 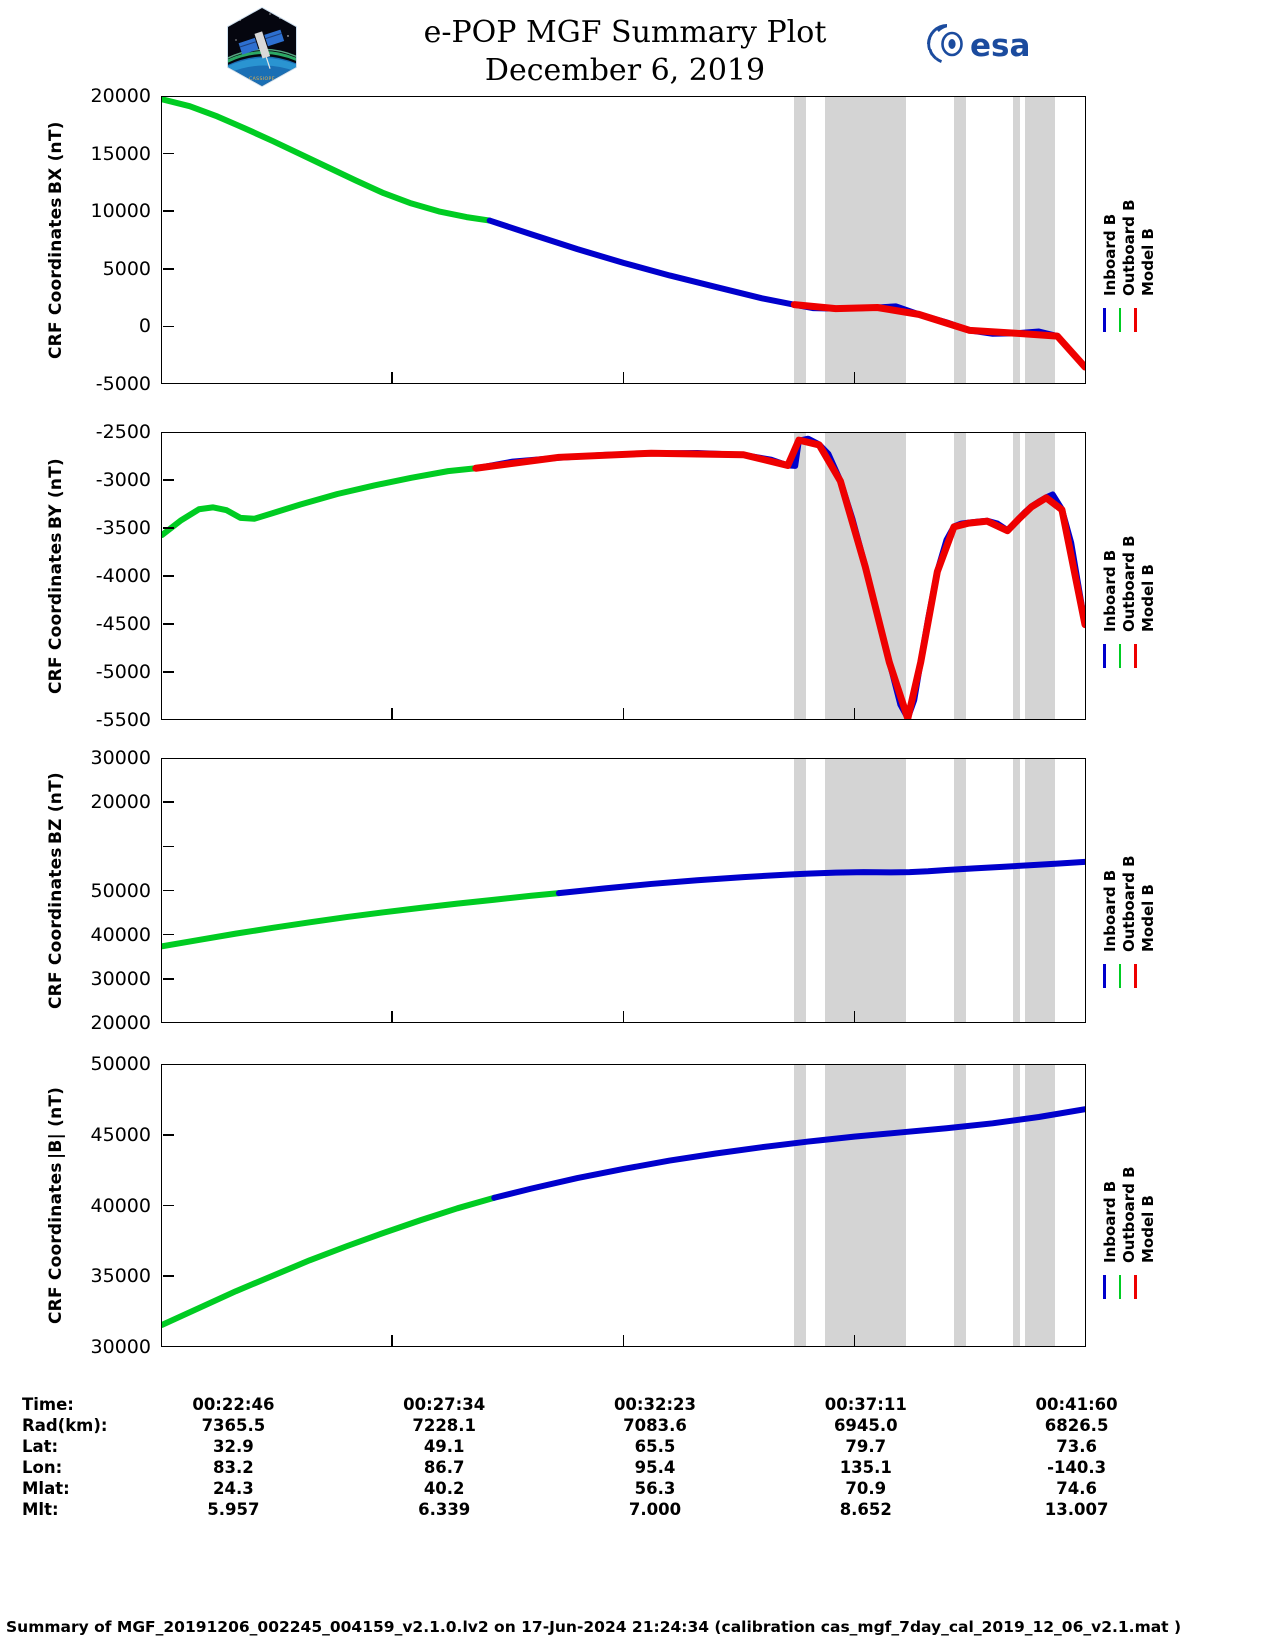 I want to click on plot-frame-bx, so click(x=623, y=240).